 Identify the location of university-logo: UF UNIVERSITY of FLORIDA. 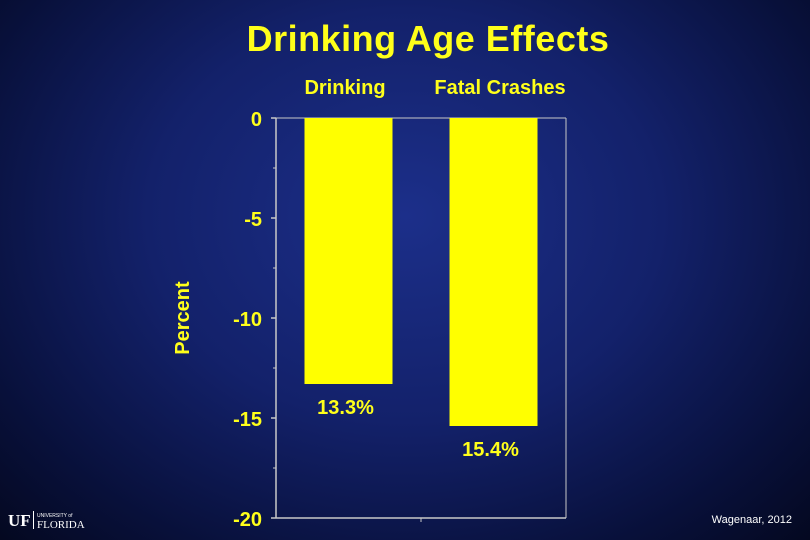
(46, 520).